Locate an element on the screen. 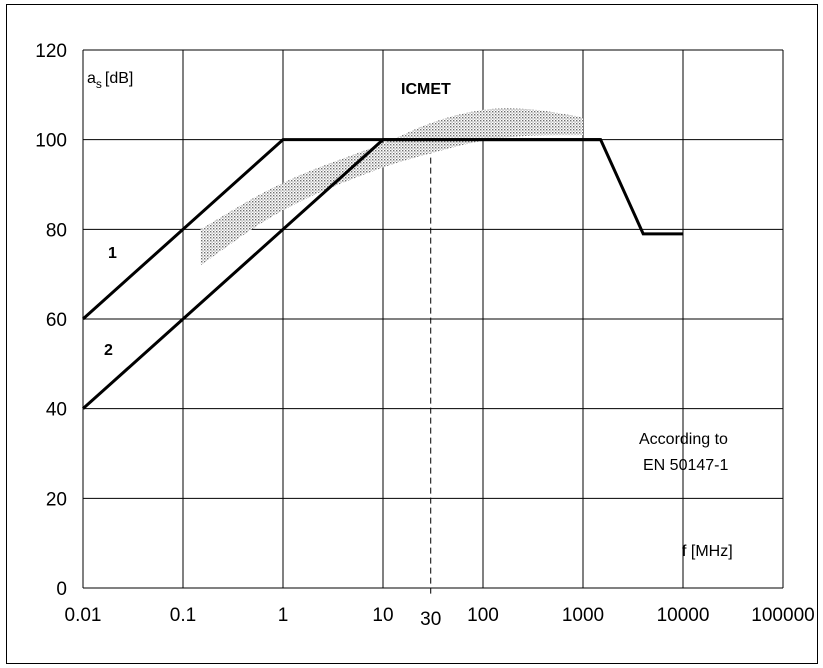 This screenshot has width=823, height=668. x-tick-label: 100 is located at coordinates (483, 615).